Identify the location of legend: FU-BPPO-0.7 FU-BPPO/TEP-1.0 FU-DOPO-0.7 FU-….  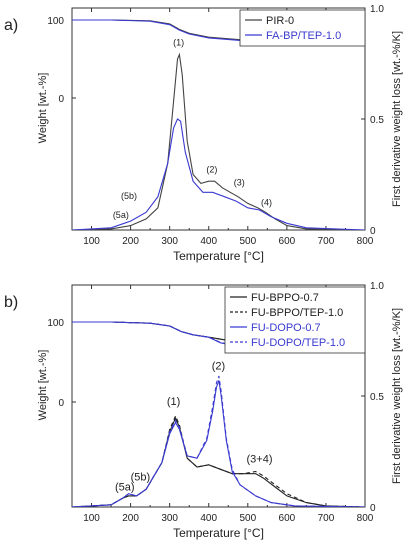
(295, 320).